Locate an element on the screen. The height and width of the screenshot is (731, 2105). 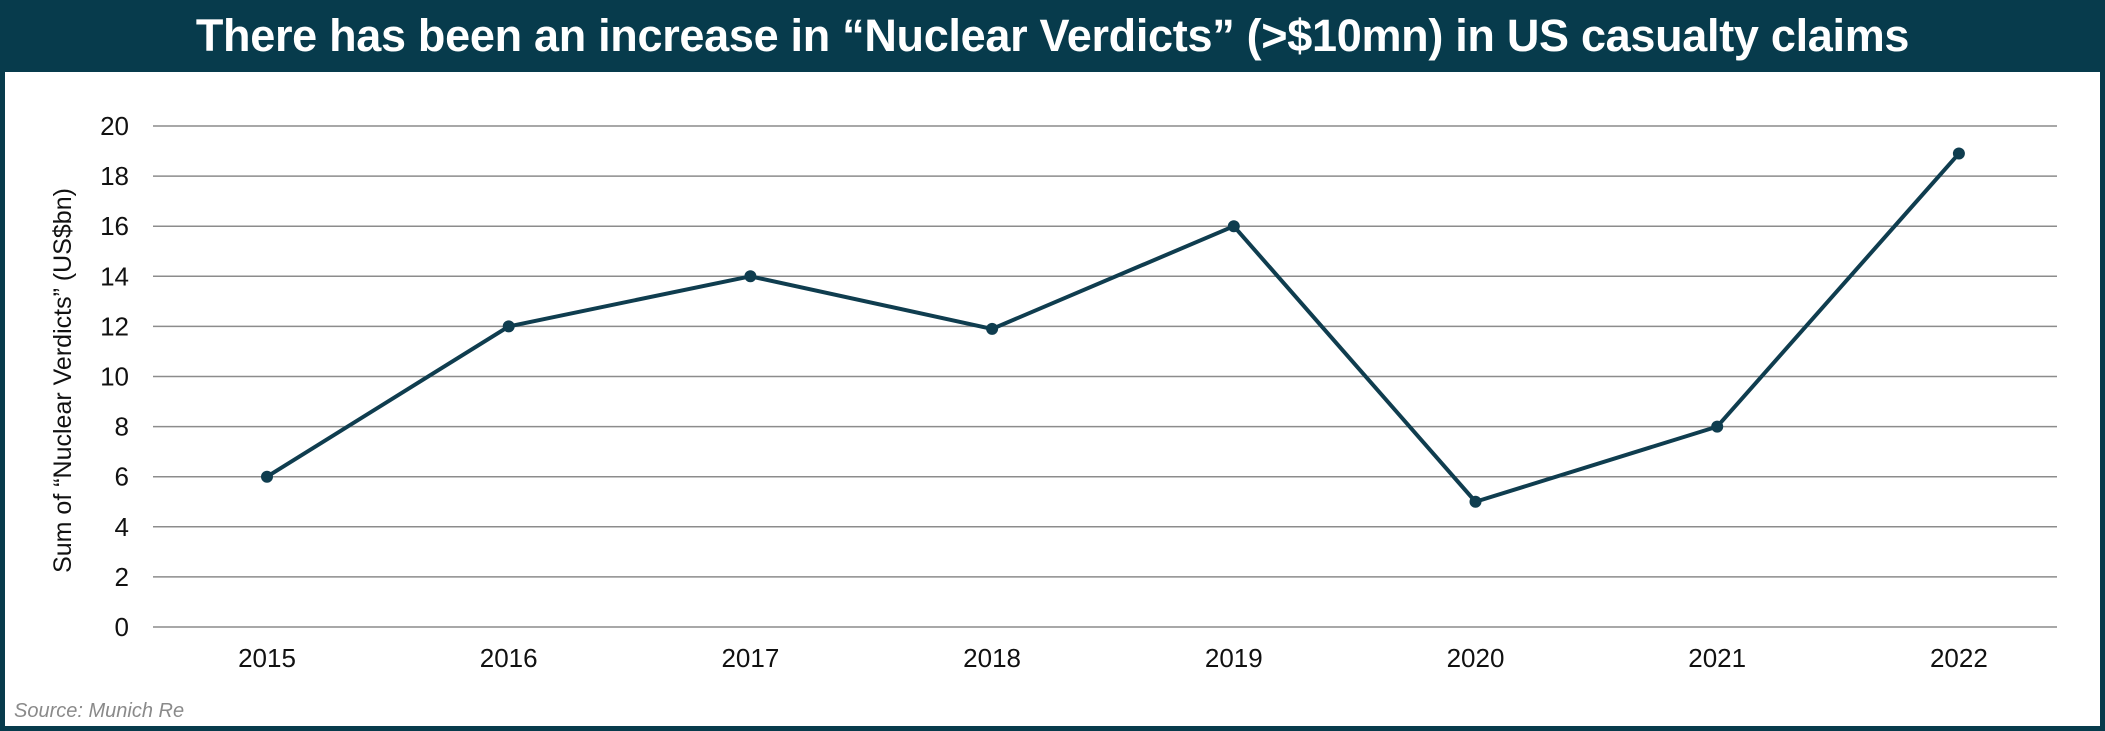
y-tick-label: 0 is located at coordinates (122, 627).